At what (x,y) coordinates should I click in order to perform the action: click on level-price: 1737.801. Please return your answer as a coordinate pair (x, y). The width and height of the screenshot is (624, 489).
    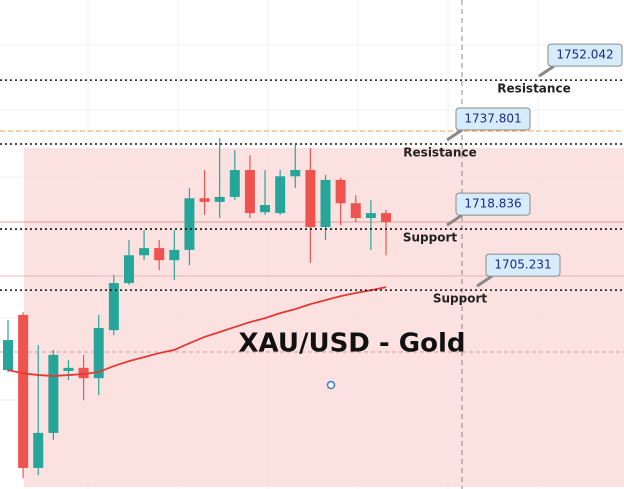
    Looking at the image, I should click on (492, 119).